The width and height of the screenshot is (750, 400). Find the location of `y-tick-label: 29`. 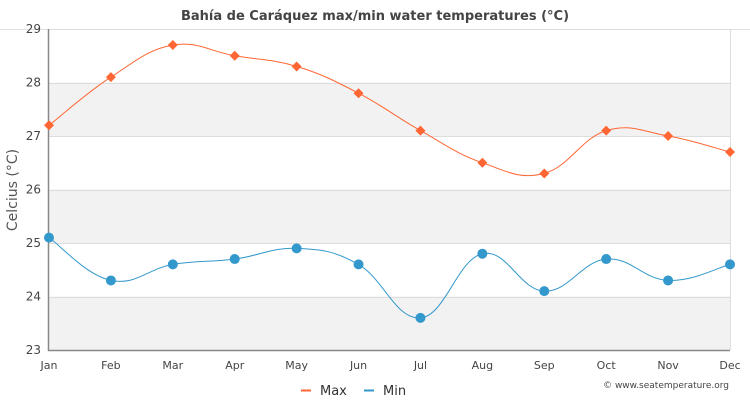

y-tick-label: 29 is located at coordinates (33, 29).